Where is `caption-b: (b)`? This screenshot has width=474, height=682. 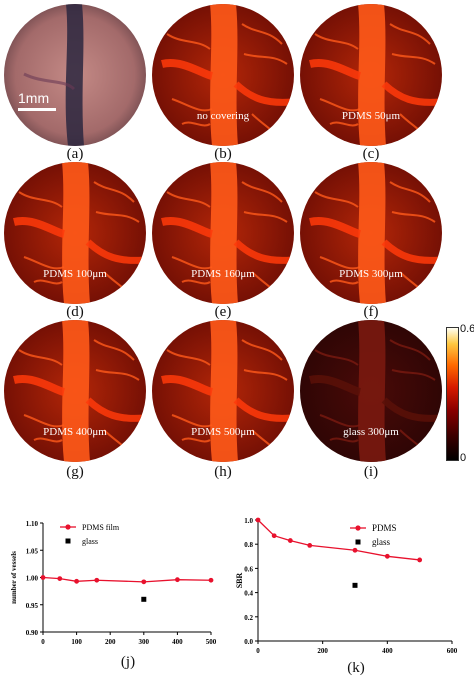
caption-b: (b) is located at coordinates (223, 154).